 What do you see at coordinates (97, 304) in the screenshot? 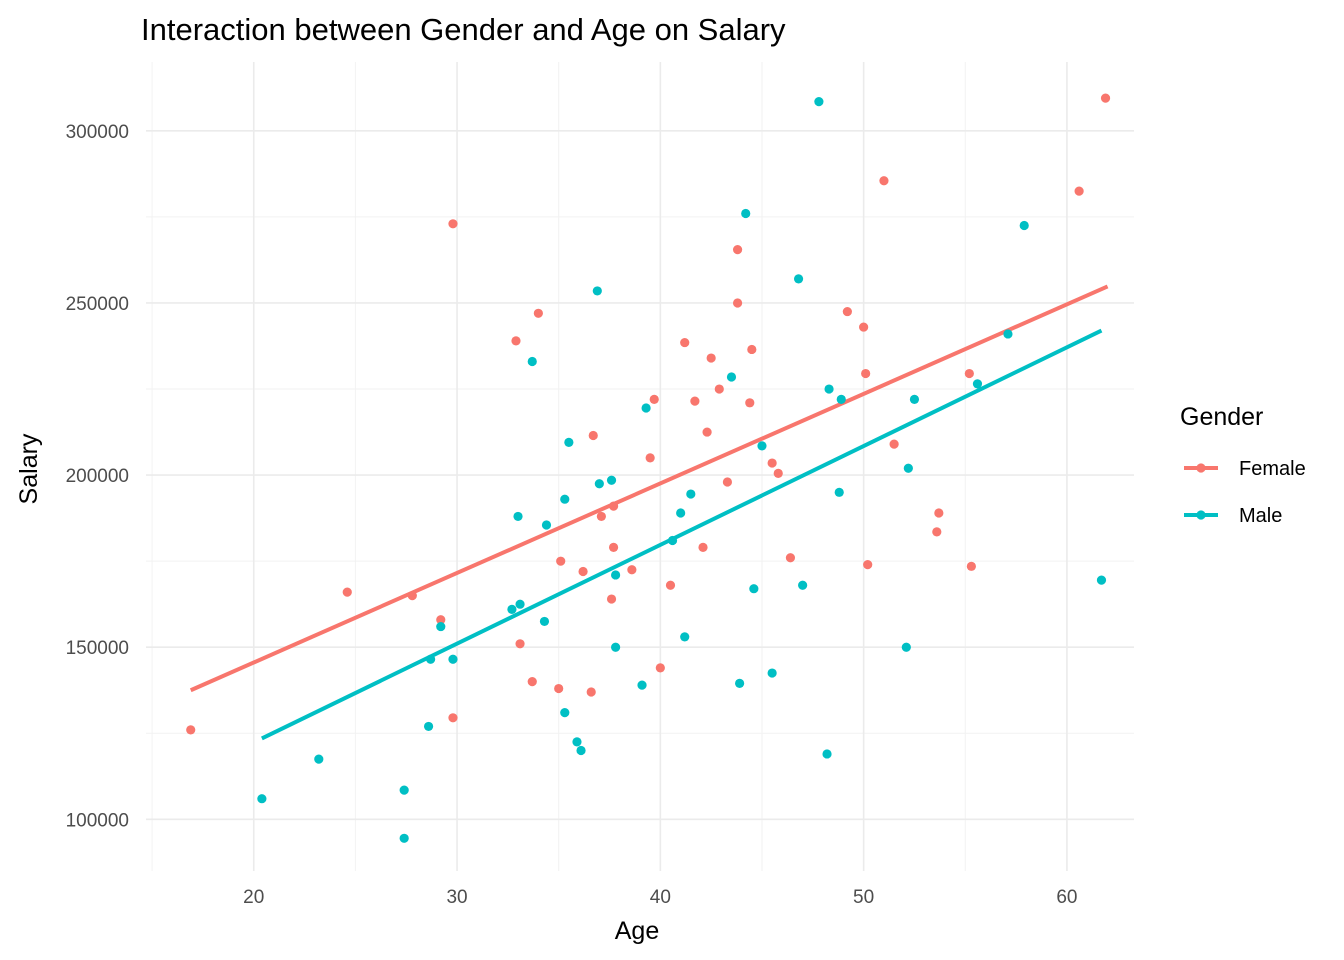
I see `y-tick-label: 250000` at bounding box center [97, 304].